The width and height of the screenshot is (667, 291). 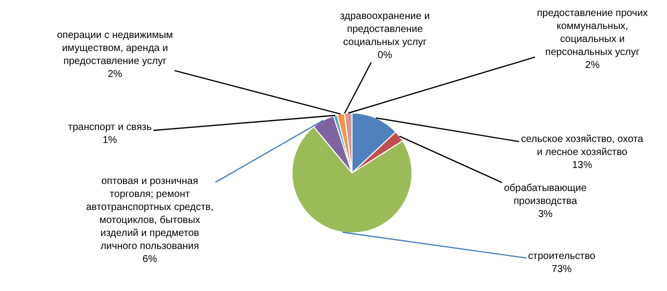 I want to click on data-label: 1%, so click(x=110, y=140).